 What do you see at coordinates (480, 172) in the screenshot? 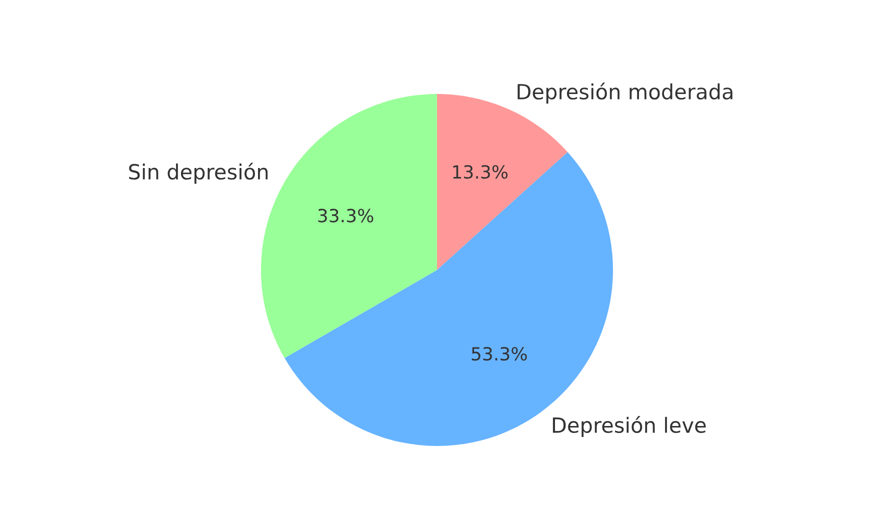
I see `data-label: 13.3%` at bounding box center [480, 172].